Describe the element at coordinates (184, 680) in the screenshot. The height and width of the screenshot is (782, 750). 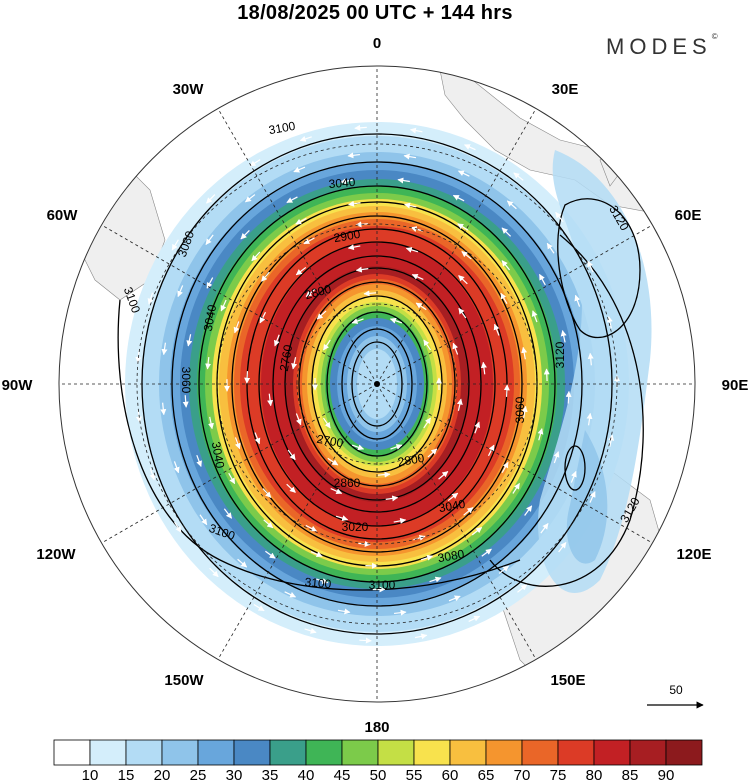
I see `label-150w: 150W` at that location.